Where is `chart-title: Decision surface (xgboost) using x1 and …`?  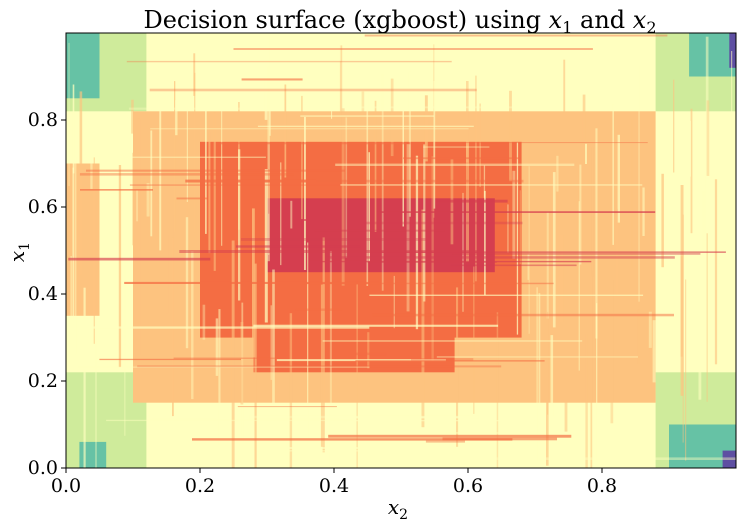 chart-title: Decision surface (xgboost) using x1 and … is located at coordinates (399, 21).